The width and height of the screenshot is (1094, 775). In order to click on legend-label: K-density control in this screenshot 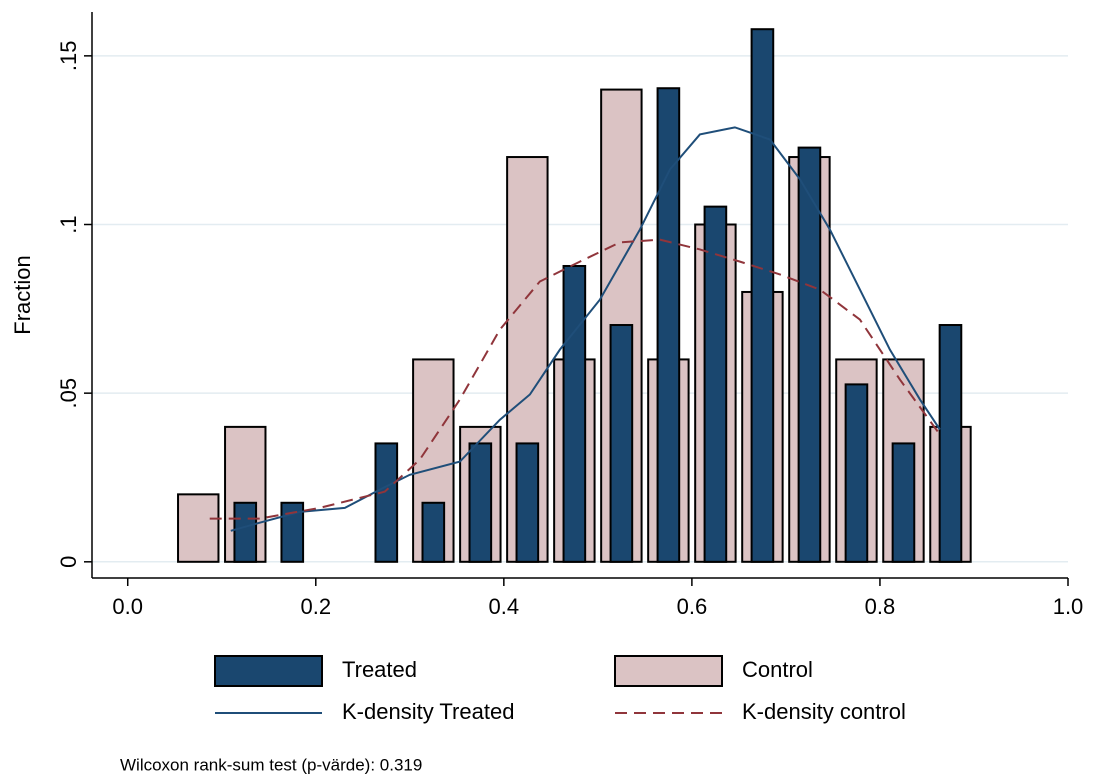, I will do `click(824, 711)`.